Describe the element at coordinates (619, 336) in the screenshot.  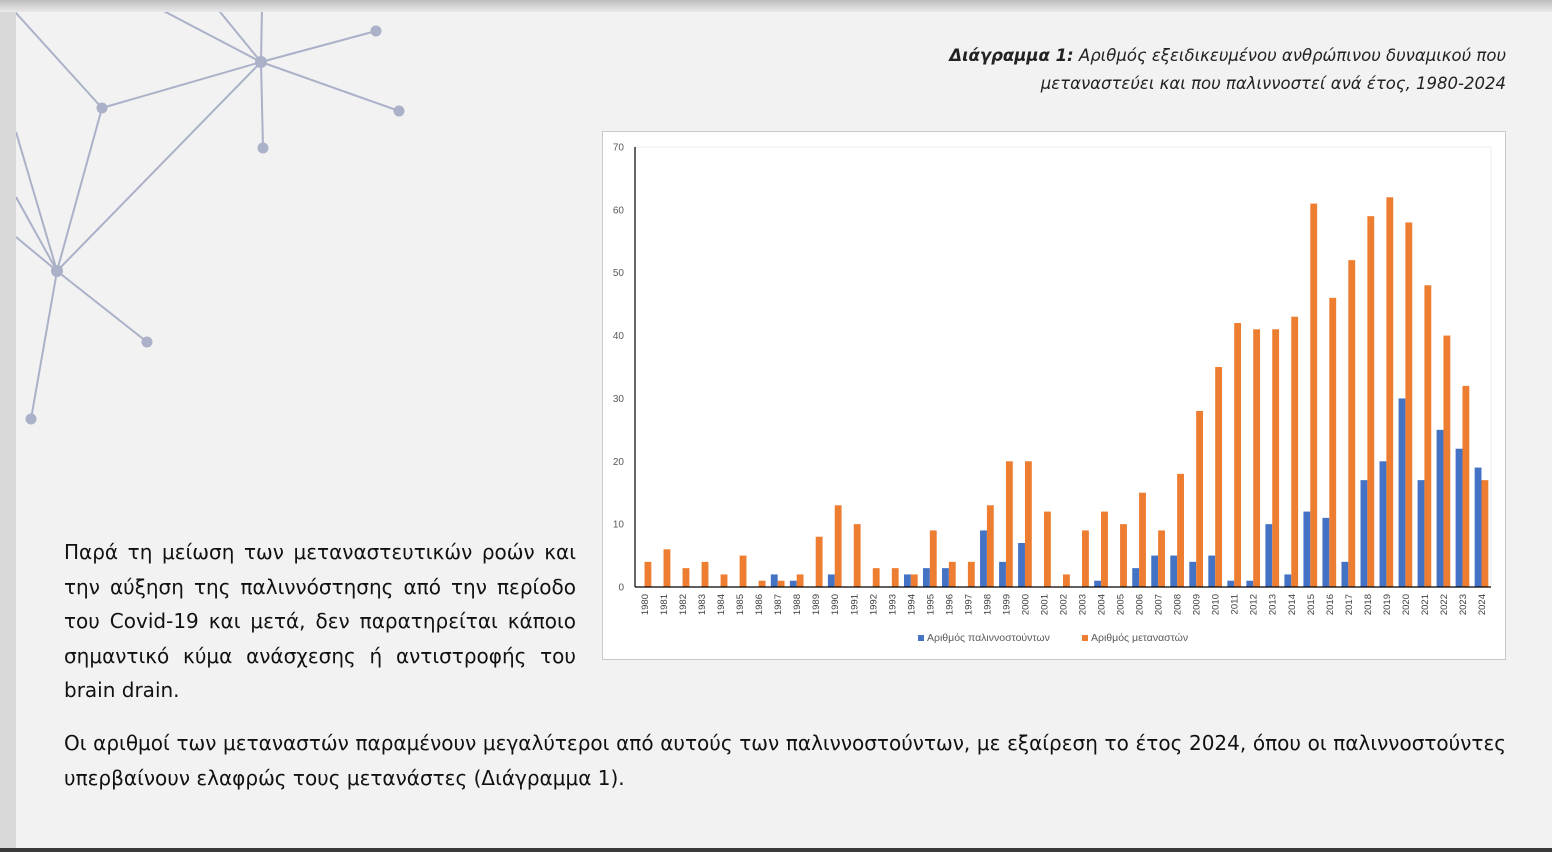
I see `y-tick-label: 40` at that location.